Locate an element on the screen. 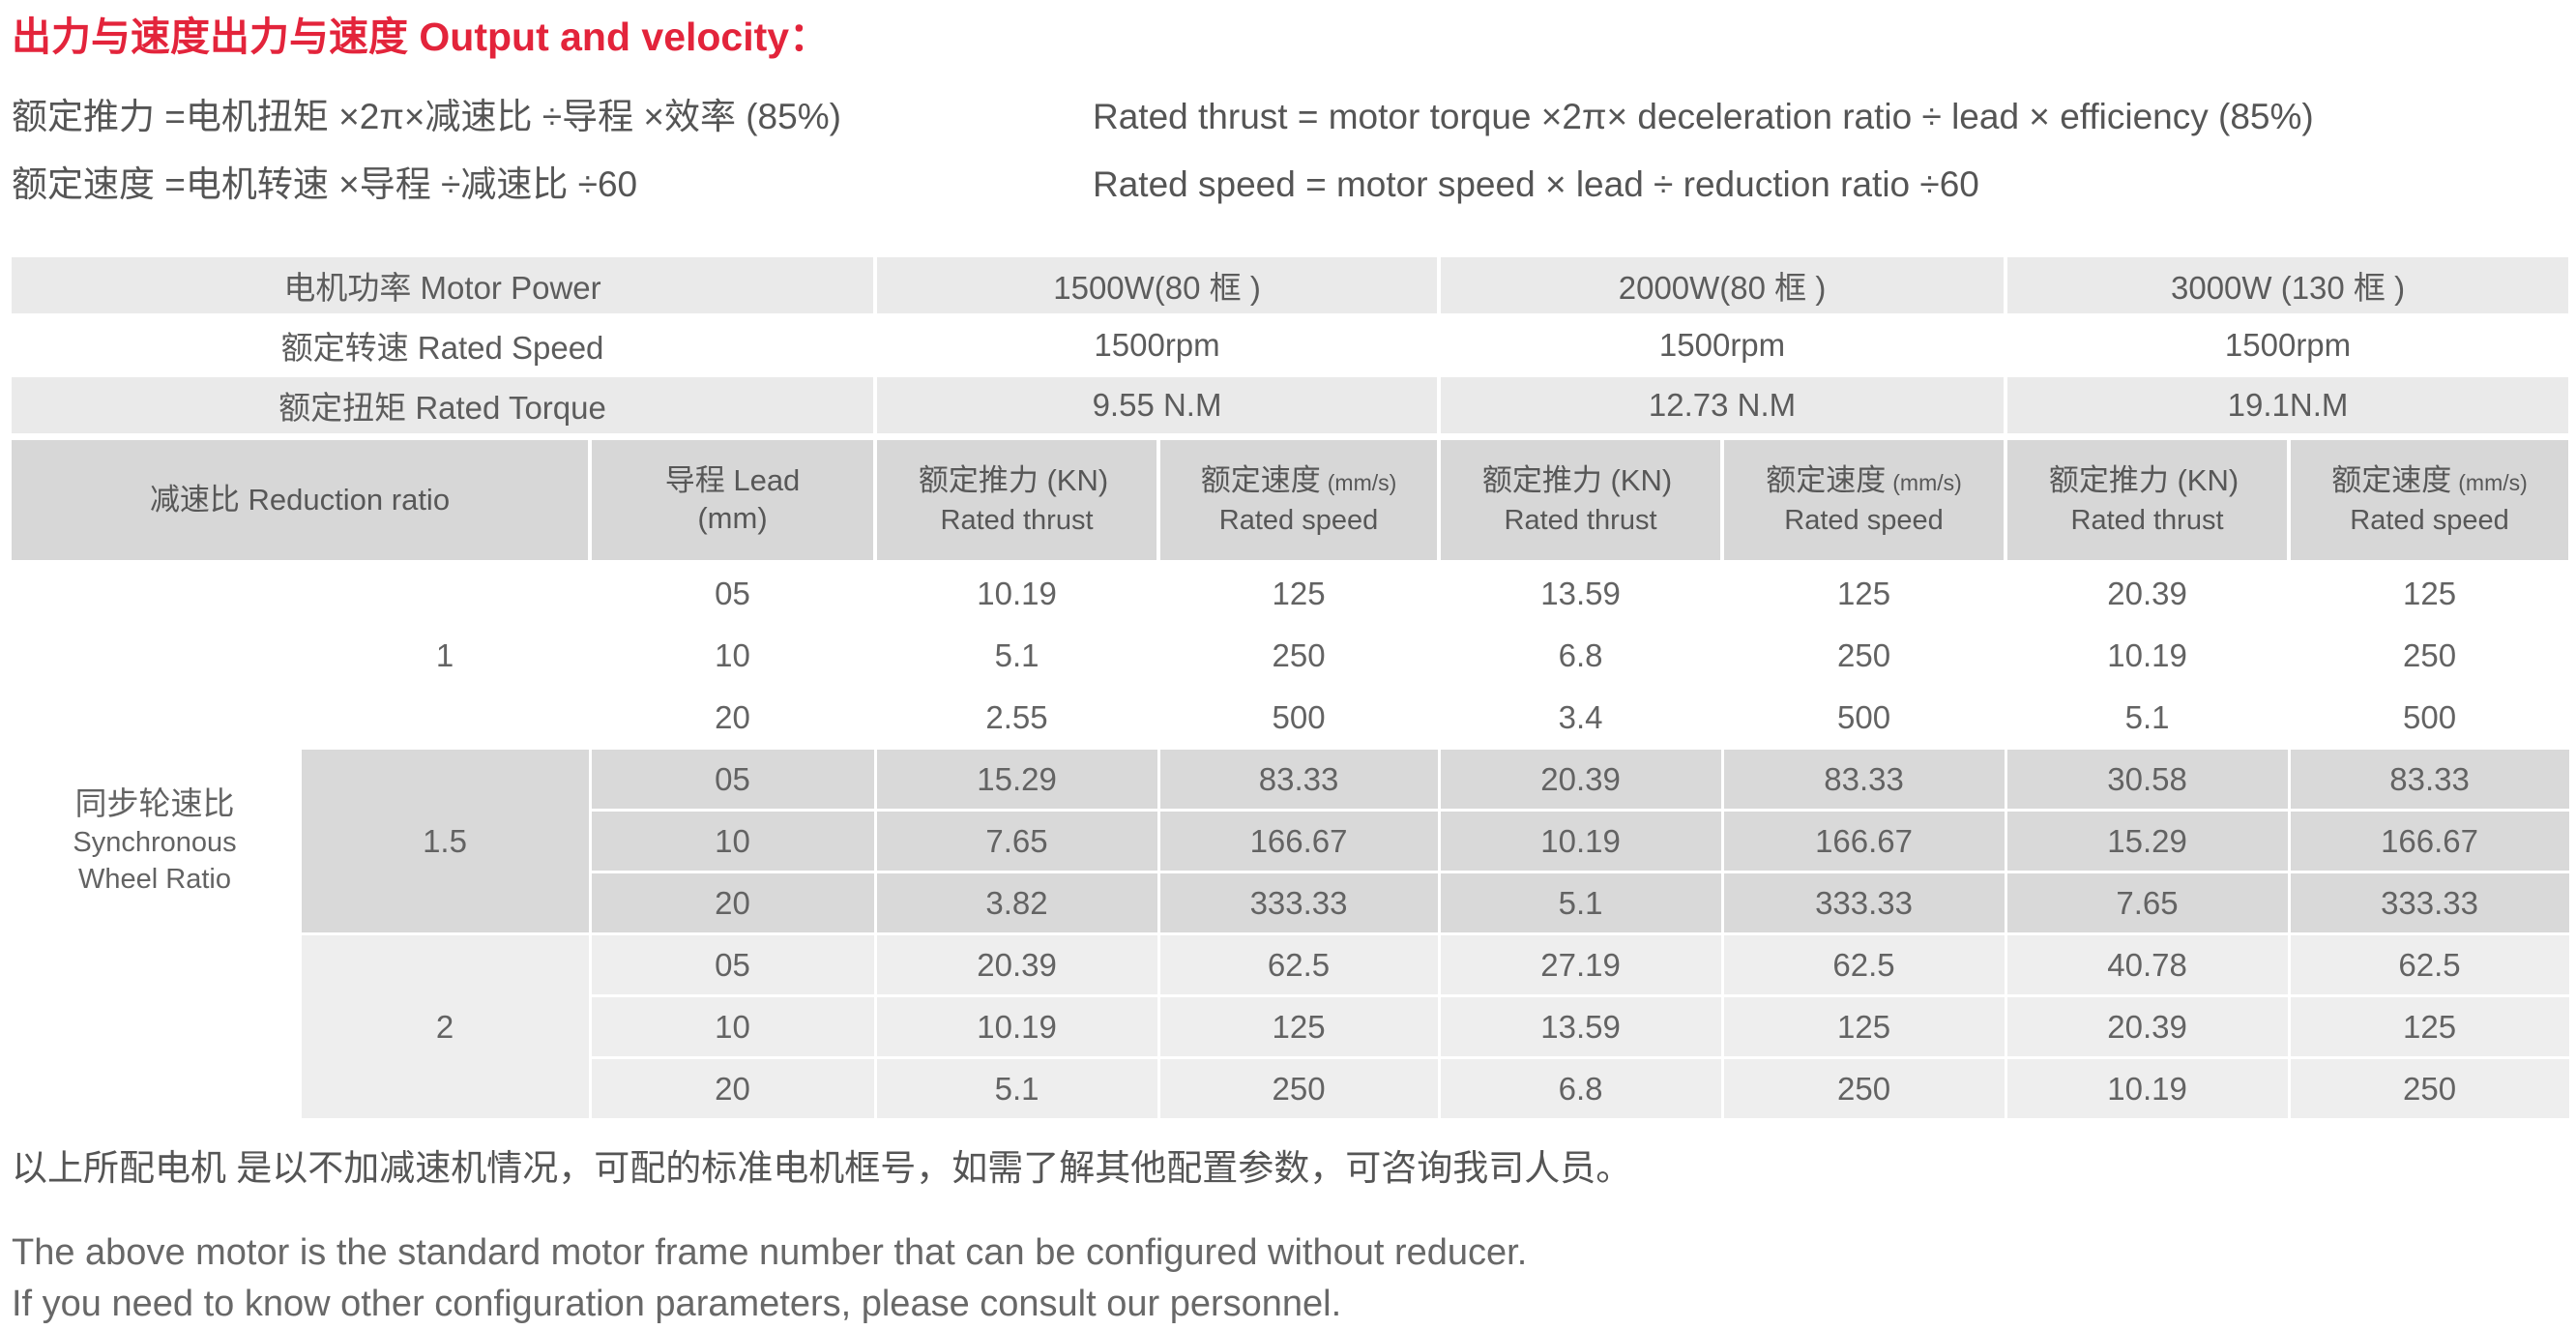  value-cell: 2.55 is located at coordinates (1016, 717).